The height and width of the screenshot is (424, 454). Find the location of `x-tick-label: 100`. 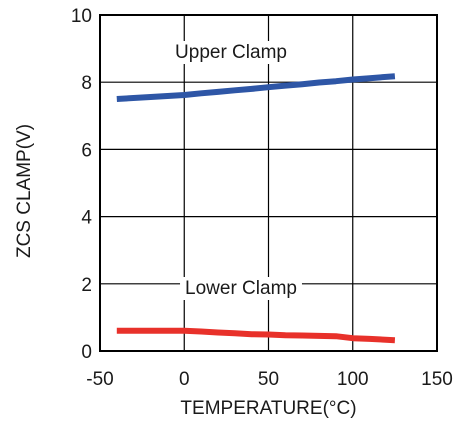

x-tick-label: 100 is located at coordinates (353, 379).